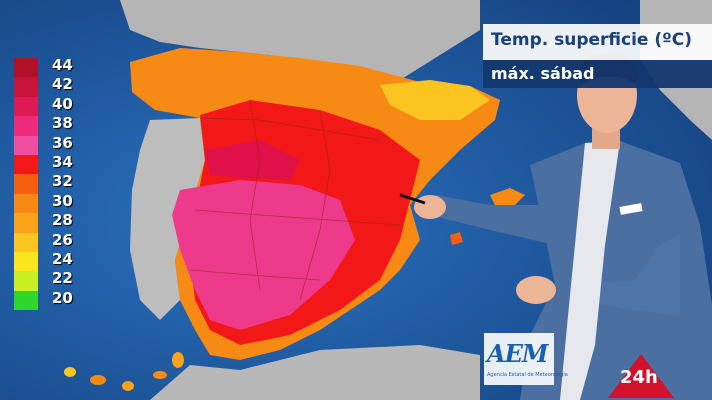 The height and width of the screenshot is (400, 712). Describe the element at coordinates (43, 242) in the screenshot. I see `legend-row: 26` at that location.